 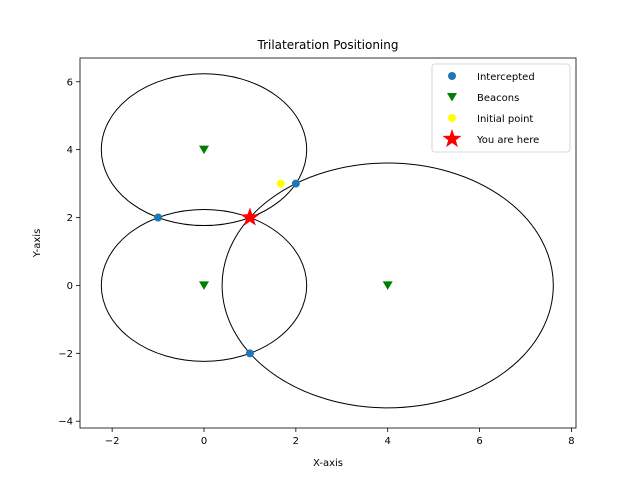 I want to click on x-axis-label: X-axis, so click(x=328, y=463).